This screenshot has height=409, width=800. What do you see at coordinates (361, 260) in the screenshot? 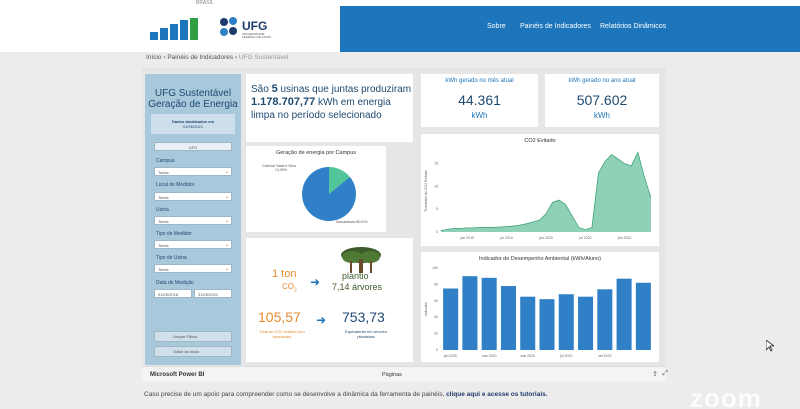
I see `tree-icon` at bounding box center [361, 260].